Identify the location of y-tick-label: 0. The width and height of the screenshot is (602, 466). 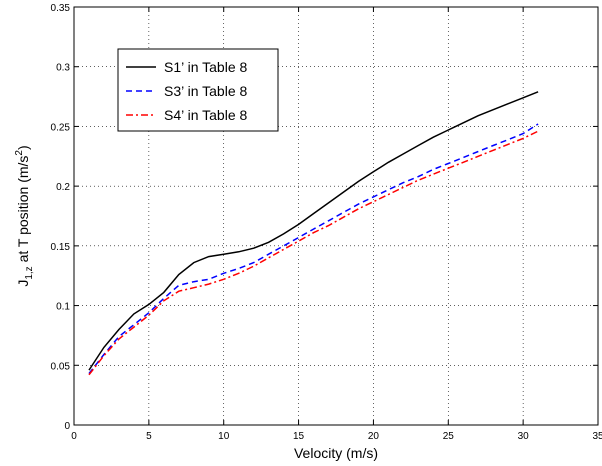
(67, 426).